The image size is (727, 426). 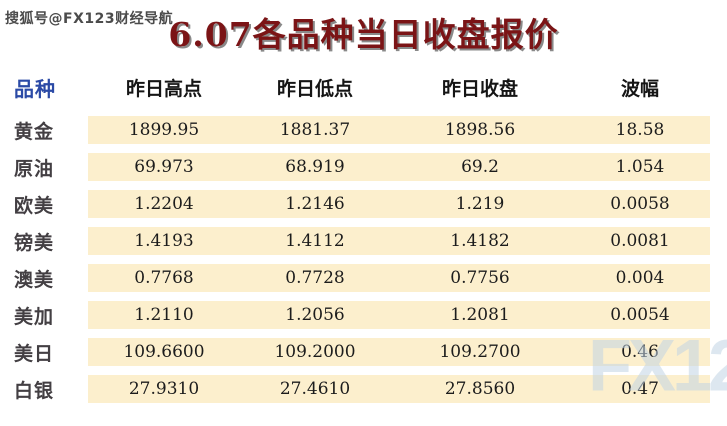 What do you see at coordinates (34, 316) in the screenshot?
I see `product-name: 美加` at bounding box center [34, 316].